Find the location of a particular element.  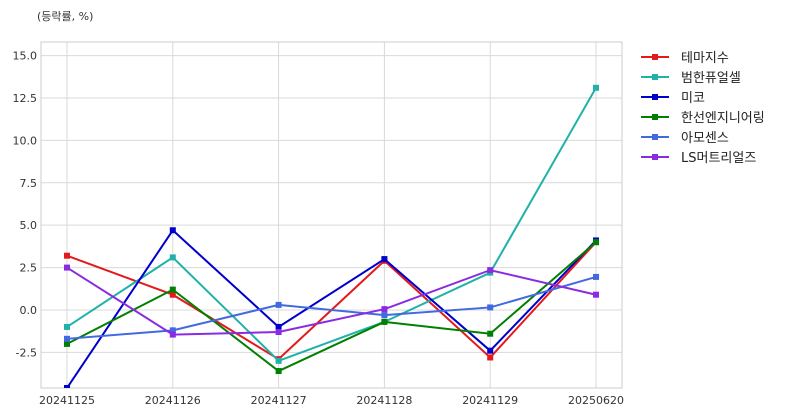

x-tick-label: 20241127 is located at coordinates (279, 400).